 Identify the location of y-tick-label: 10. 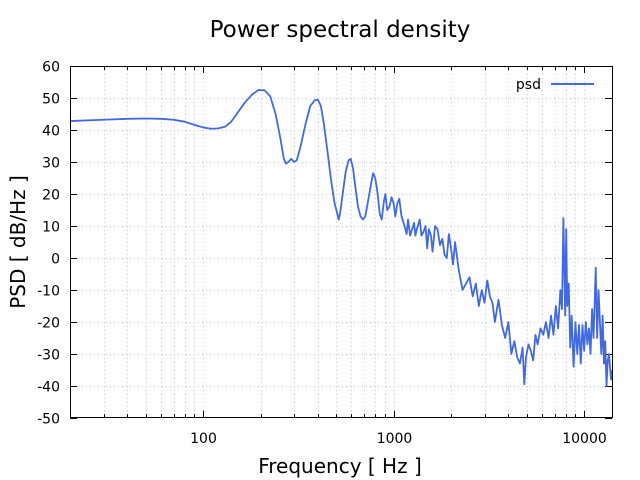
(51, 228).